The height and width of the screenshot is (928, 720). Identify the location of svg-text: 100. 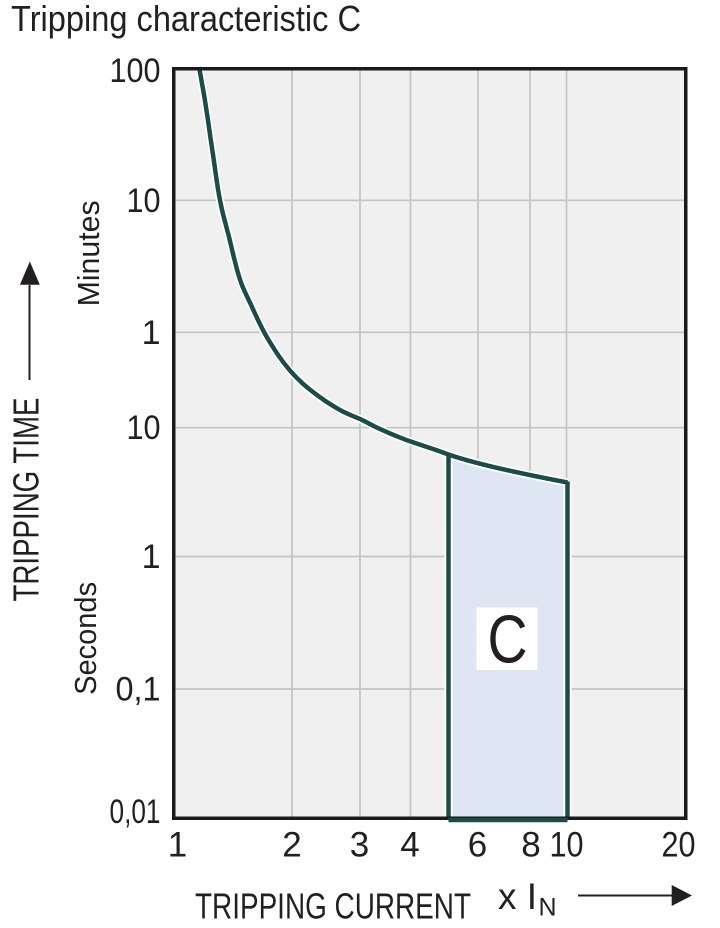
(135, 71).